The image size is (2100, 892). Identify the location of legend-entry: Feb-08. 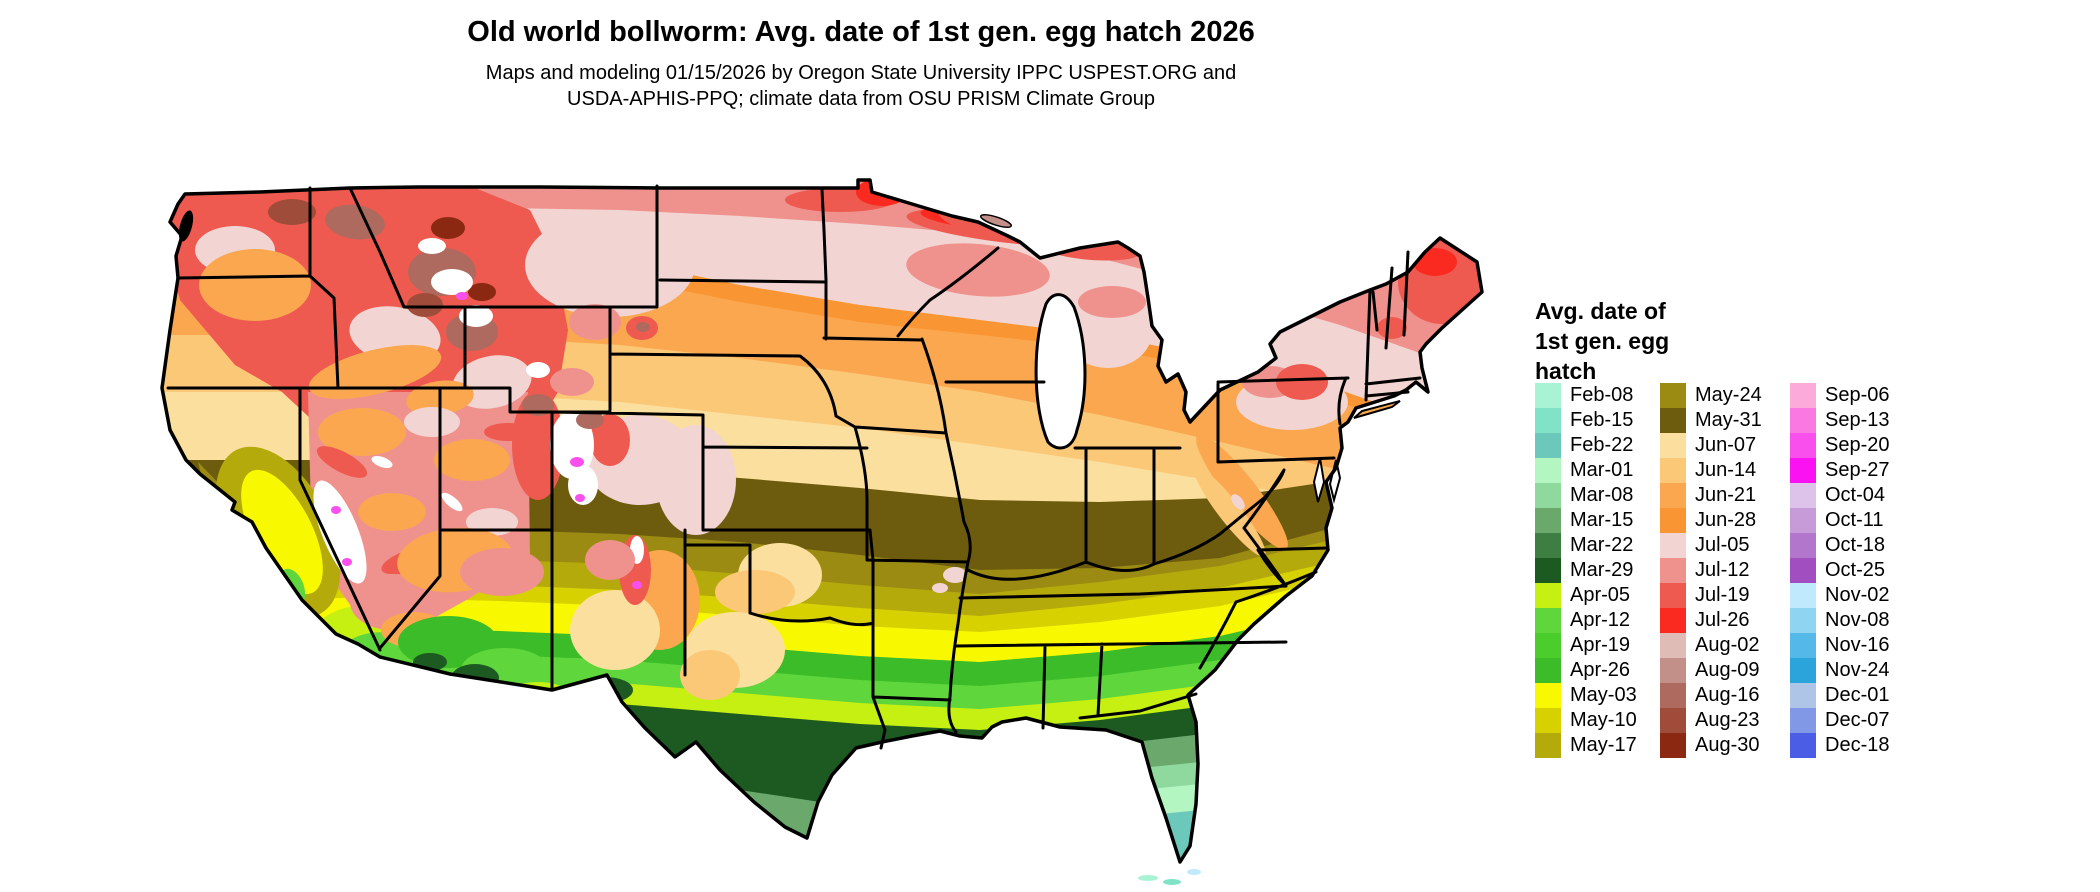
(1586, 395).